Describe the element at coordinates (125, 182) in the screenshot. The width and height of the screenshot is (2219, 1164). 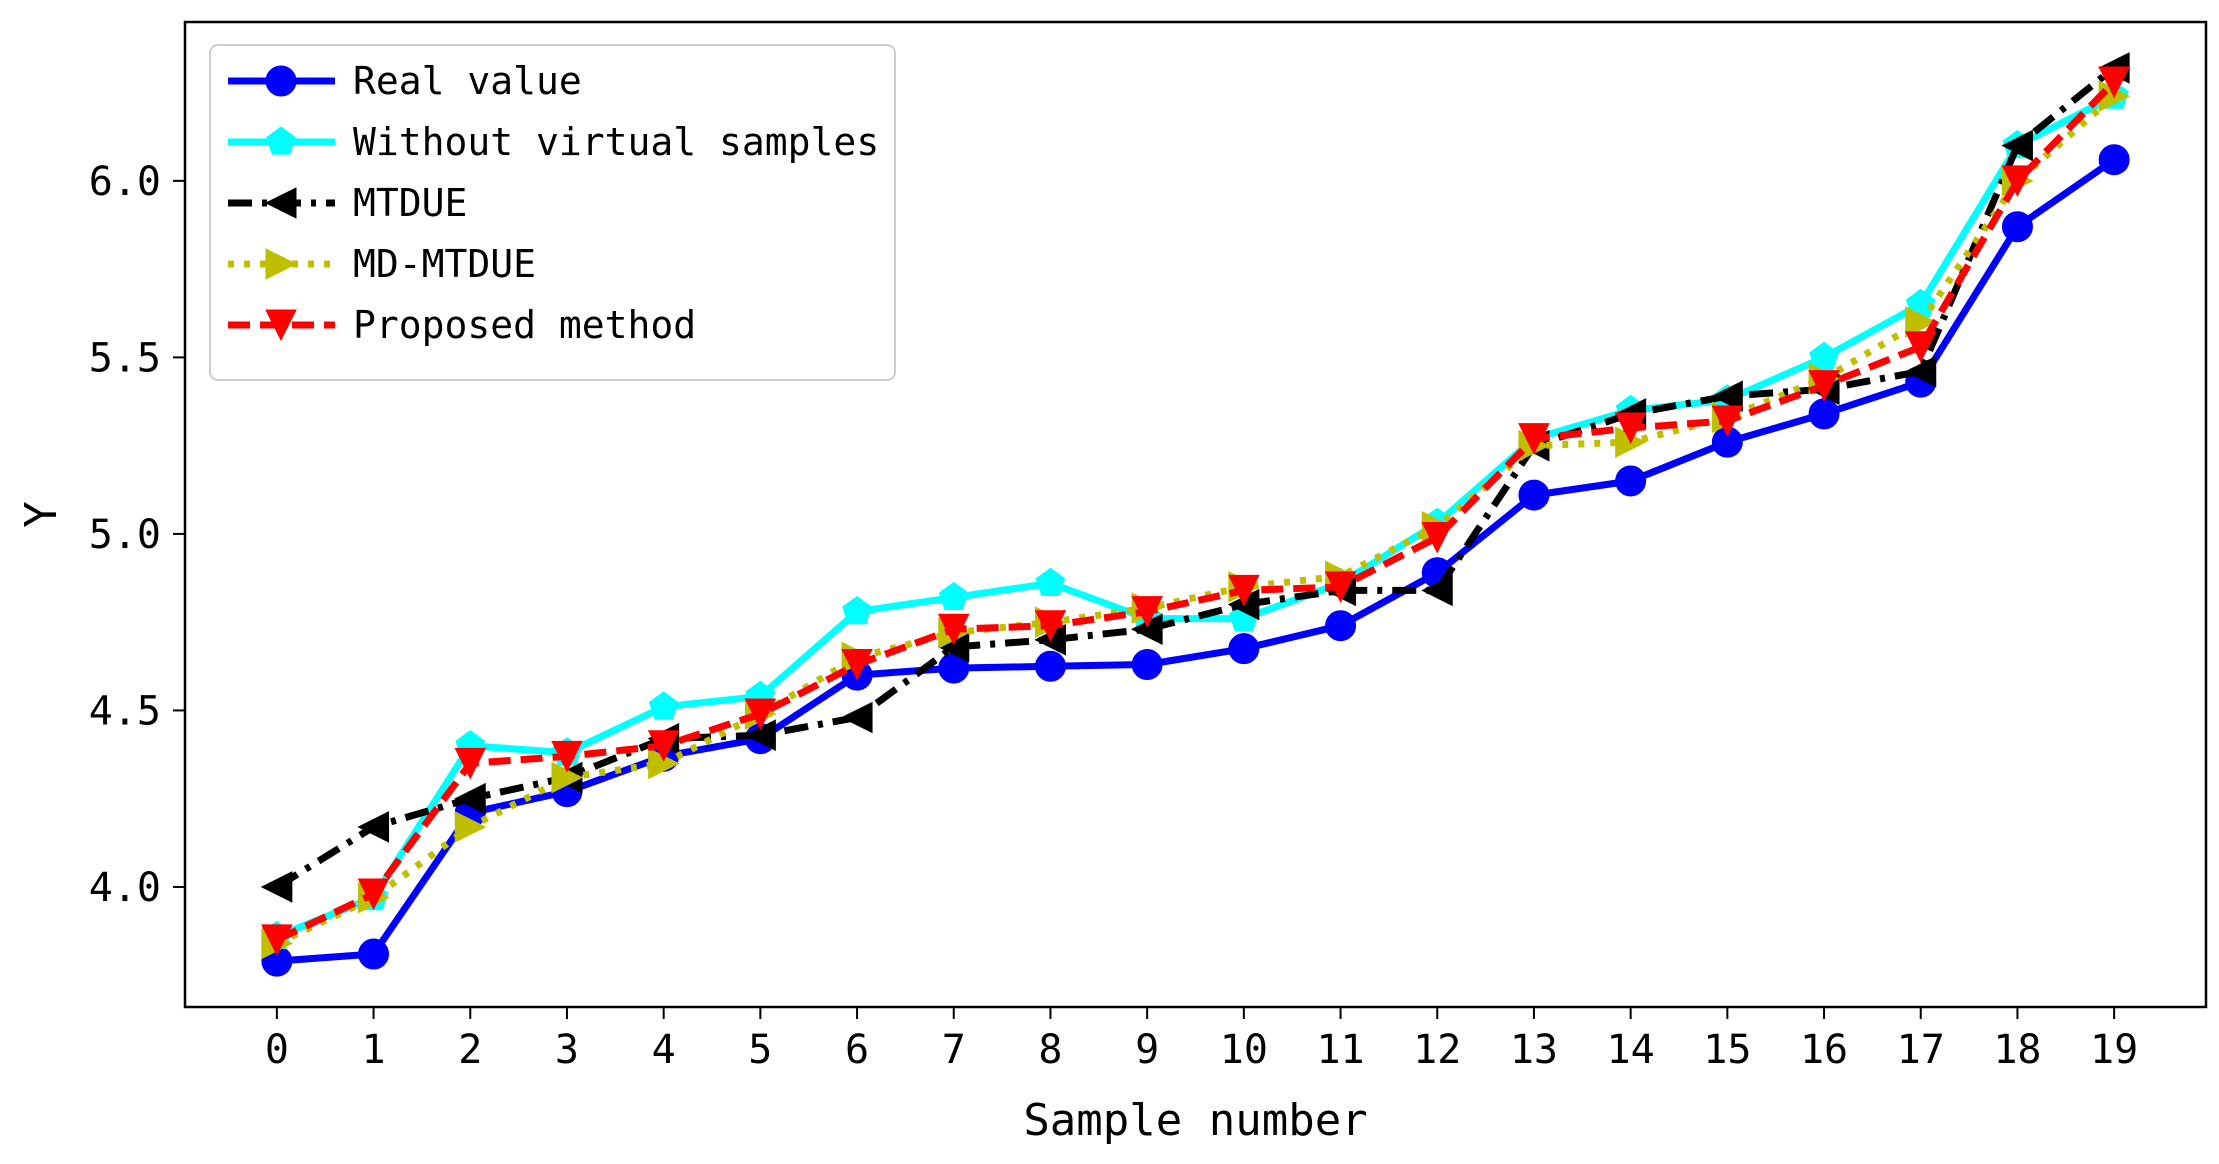
I see `y-tick-label: 6.0` at that location.